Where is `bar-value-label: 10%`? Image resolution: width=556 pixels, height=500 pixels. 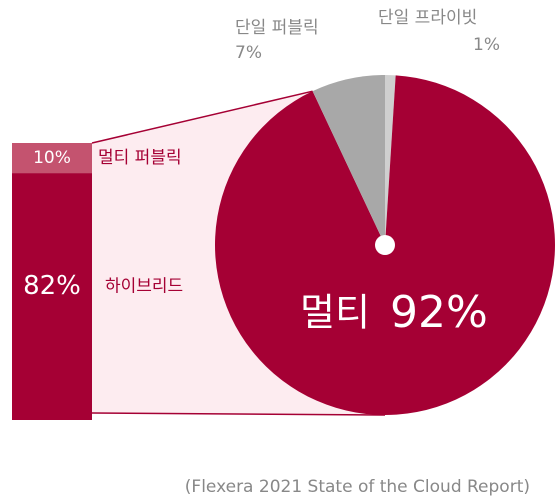
bar-value-label: 10% is located at coordinates (52, 158).